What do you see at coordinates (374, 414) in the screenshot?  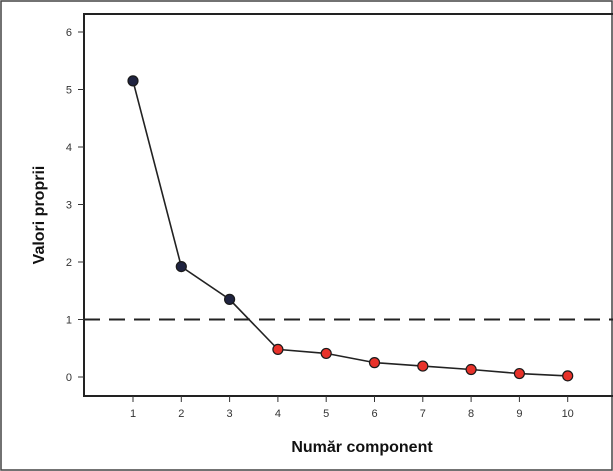 I see `x-tick-label: 6` at bounding box center [374, 414].